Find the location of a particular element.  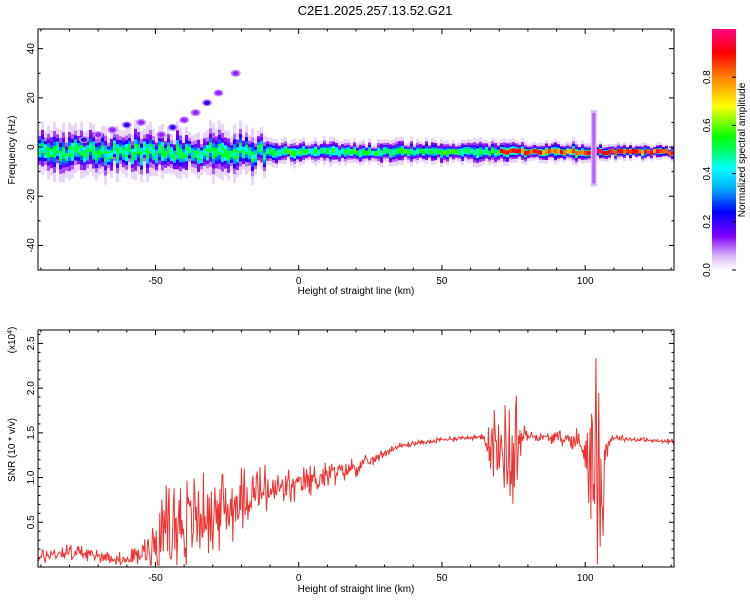

burst-core is located at coordinates (594, 148).